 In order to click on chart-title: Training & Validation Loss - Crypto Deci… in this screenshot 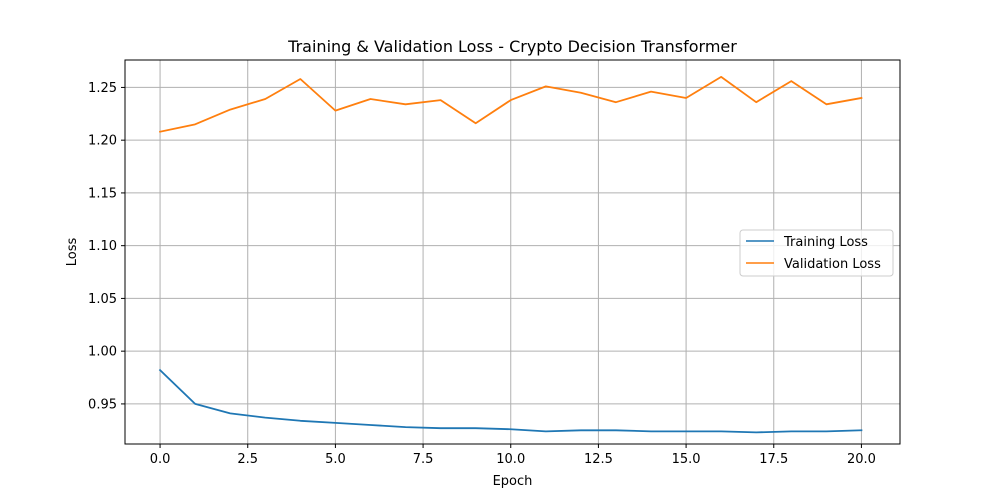, I will do `click(512, 46)`.